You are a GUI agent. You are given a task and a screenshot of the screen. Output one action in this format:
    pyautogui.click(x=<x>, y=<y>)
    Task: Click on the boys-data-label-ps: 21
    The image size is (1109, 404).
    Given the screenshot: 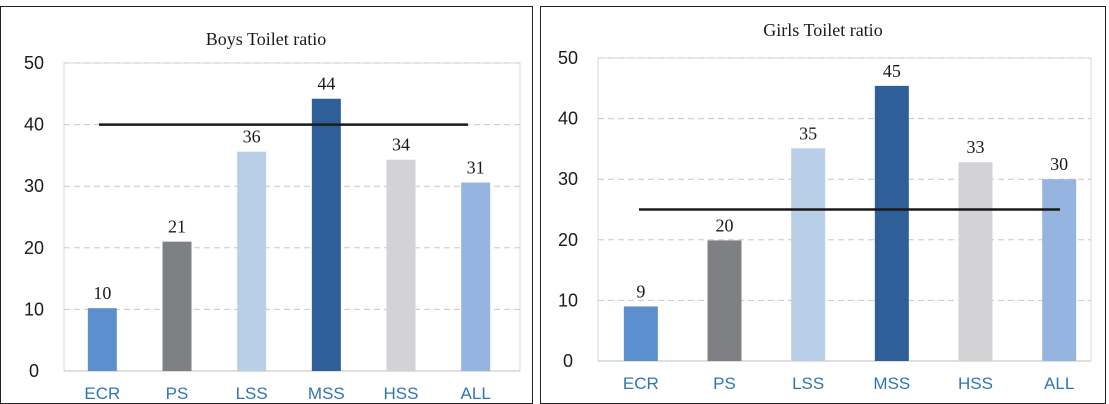 What is the action you would take?
    pyautogui.click(x=177, y=227)
    